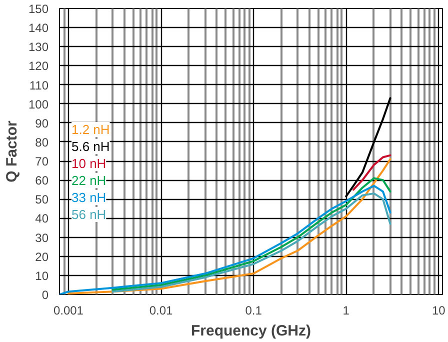 The height and width of the screenshot is (342, 448). What do you see at coordinates (253, 311) in the screenshot?
I see `x-tick-label: 0.1` at bounding box center [253, 311].